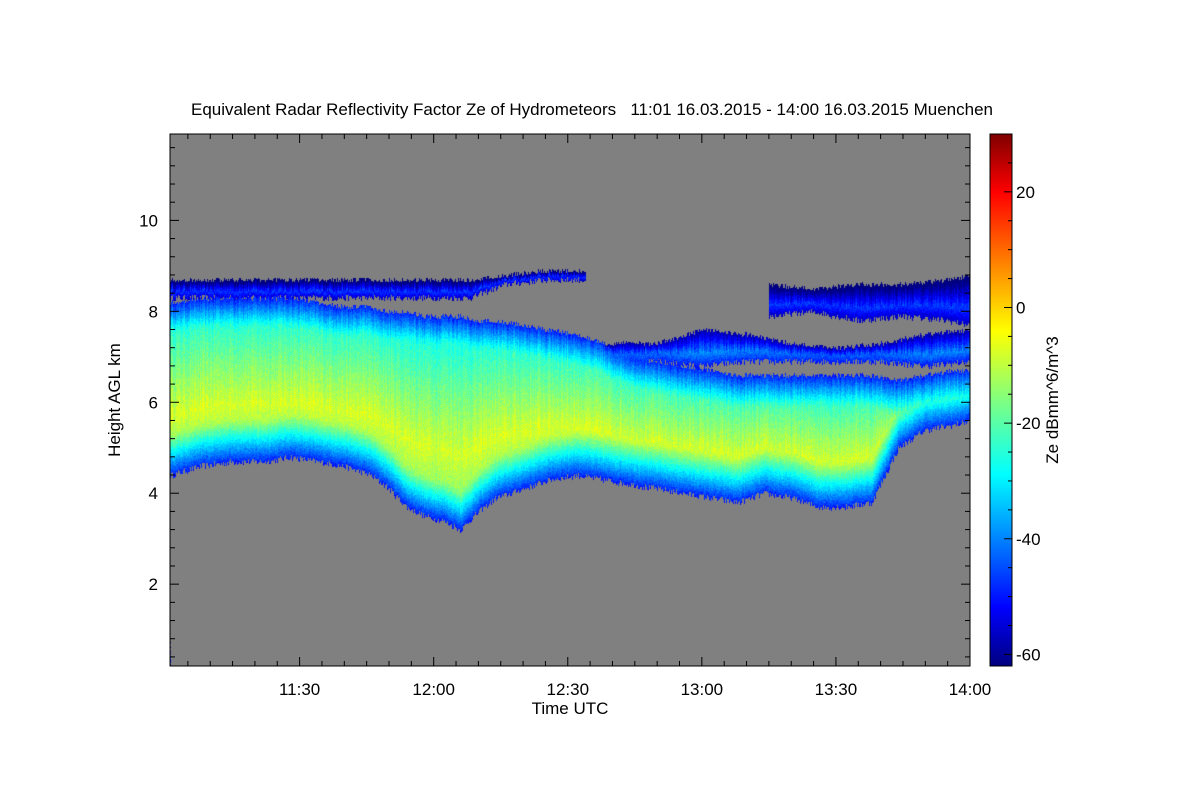 The image size is (1200, 800). I want to click on colorbar-axis: -60 -40 -20 0 20, so click(1022, 398).